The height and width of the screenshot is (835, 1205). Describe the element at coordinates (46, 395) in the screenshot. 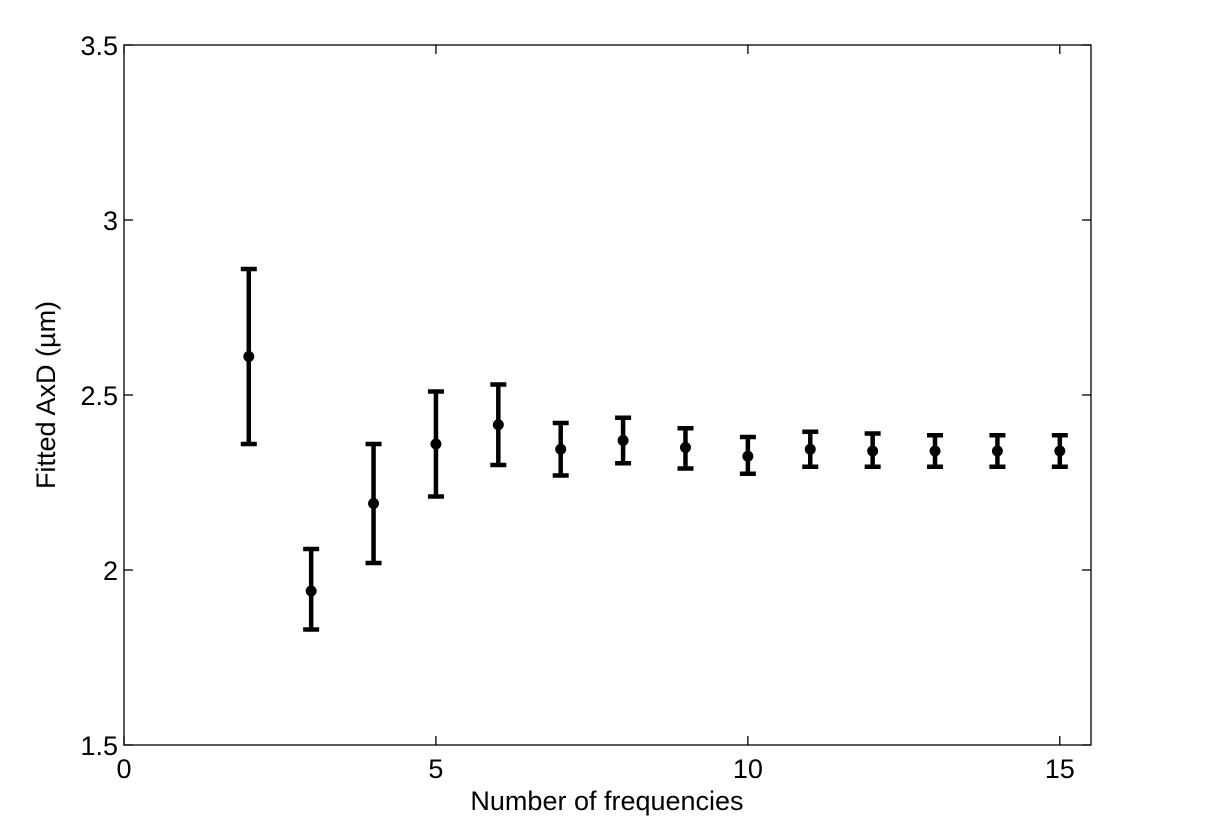

I see `y-axis-label: Fitted AxD (µm)` at that location.